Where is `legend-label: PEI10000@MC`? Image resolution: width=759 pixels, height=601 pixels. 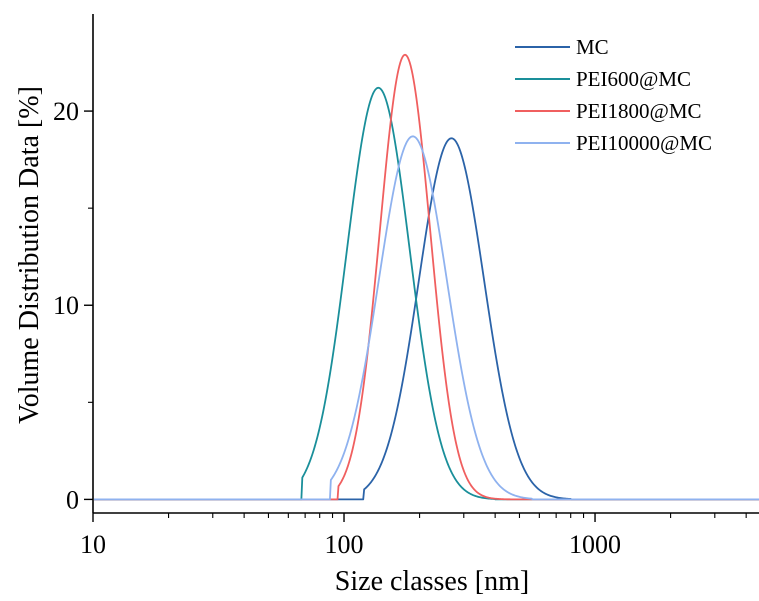 legend-label: PEI10000@MC is located at coordinates (644, 143).